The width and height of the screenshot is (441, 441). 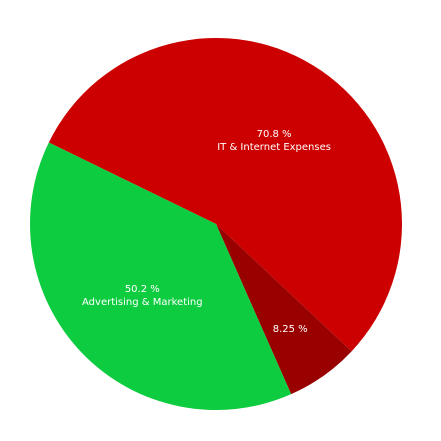 What do you see at coordinates (274, 141) in the screenshot?
I see `slice-label-0: 70.8 % IT & Internet Expenses` at bounding box center [274, 141].